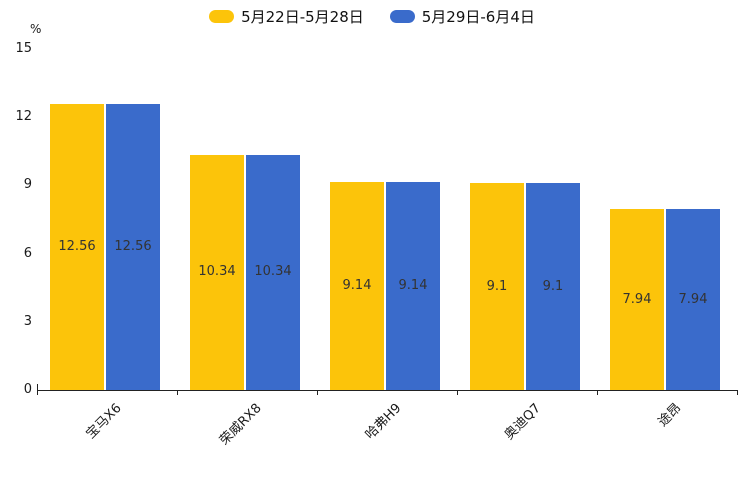 The image size is (744, 496). Describe the element at coordinates (77, 247) in the screenshot. I see `bar-宝马X6-series-1` at that location.